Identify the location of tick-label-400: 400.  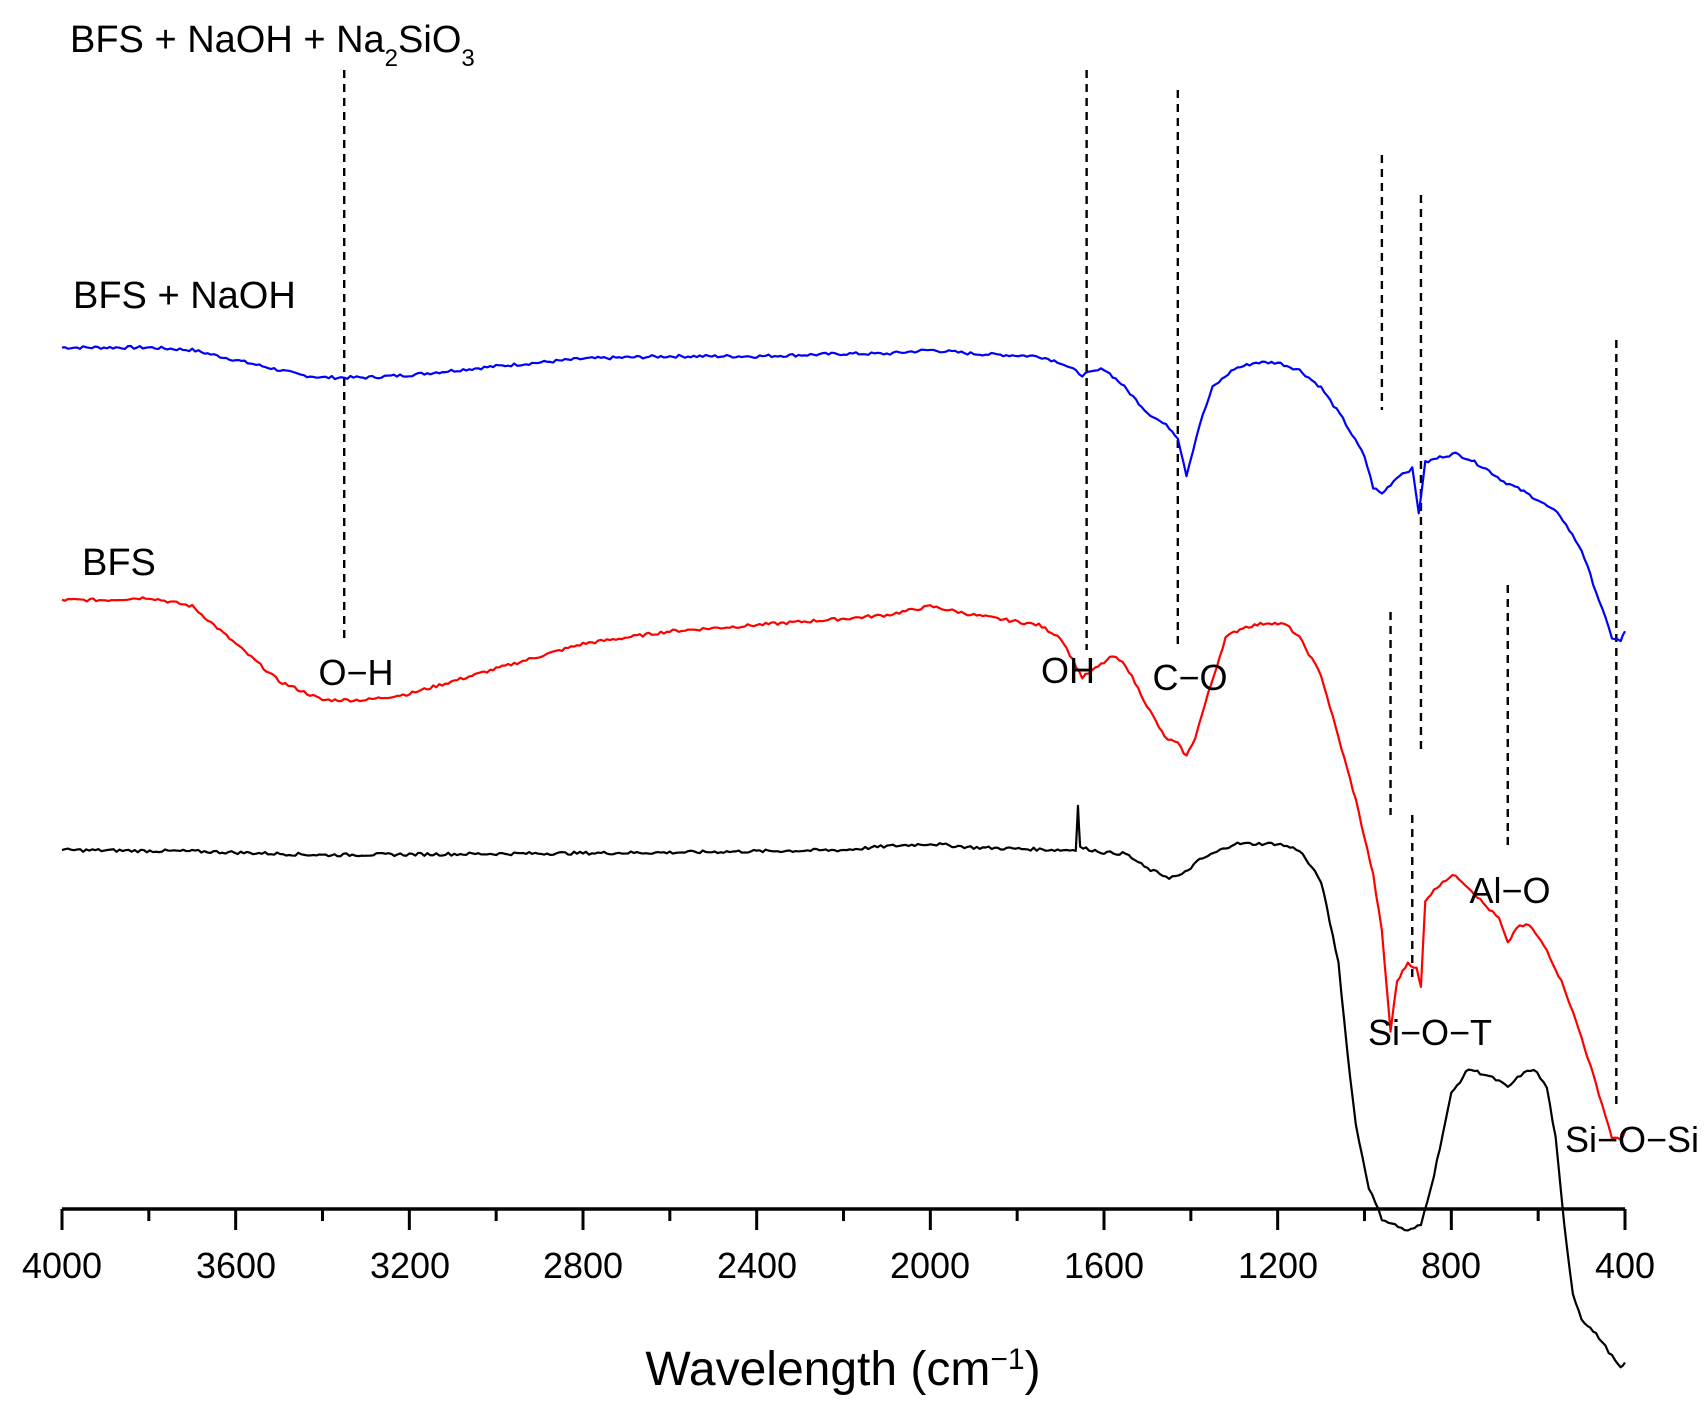
(1625, 1265).